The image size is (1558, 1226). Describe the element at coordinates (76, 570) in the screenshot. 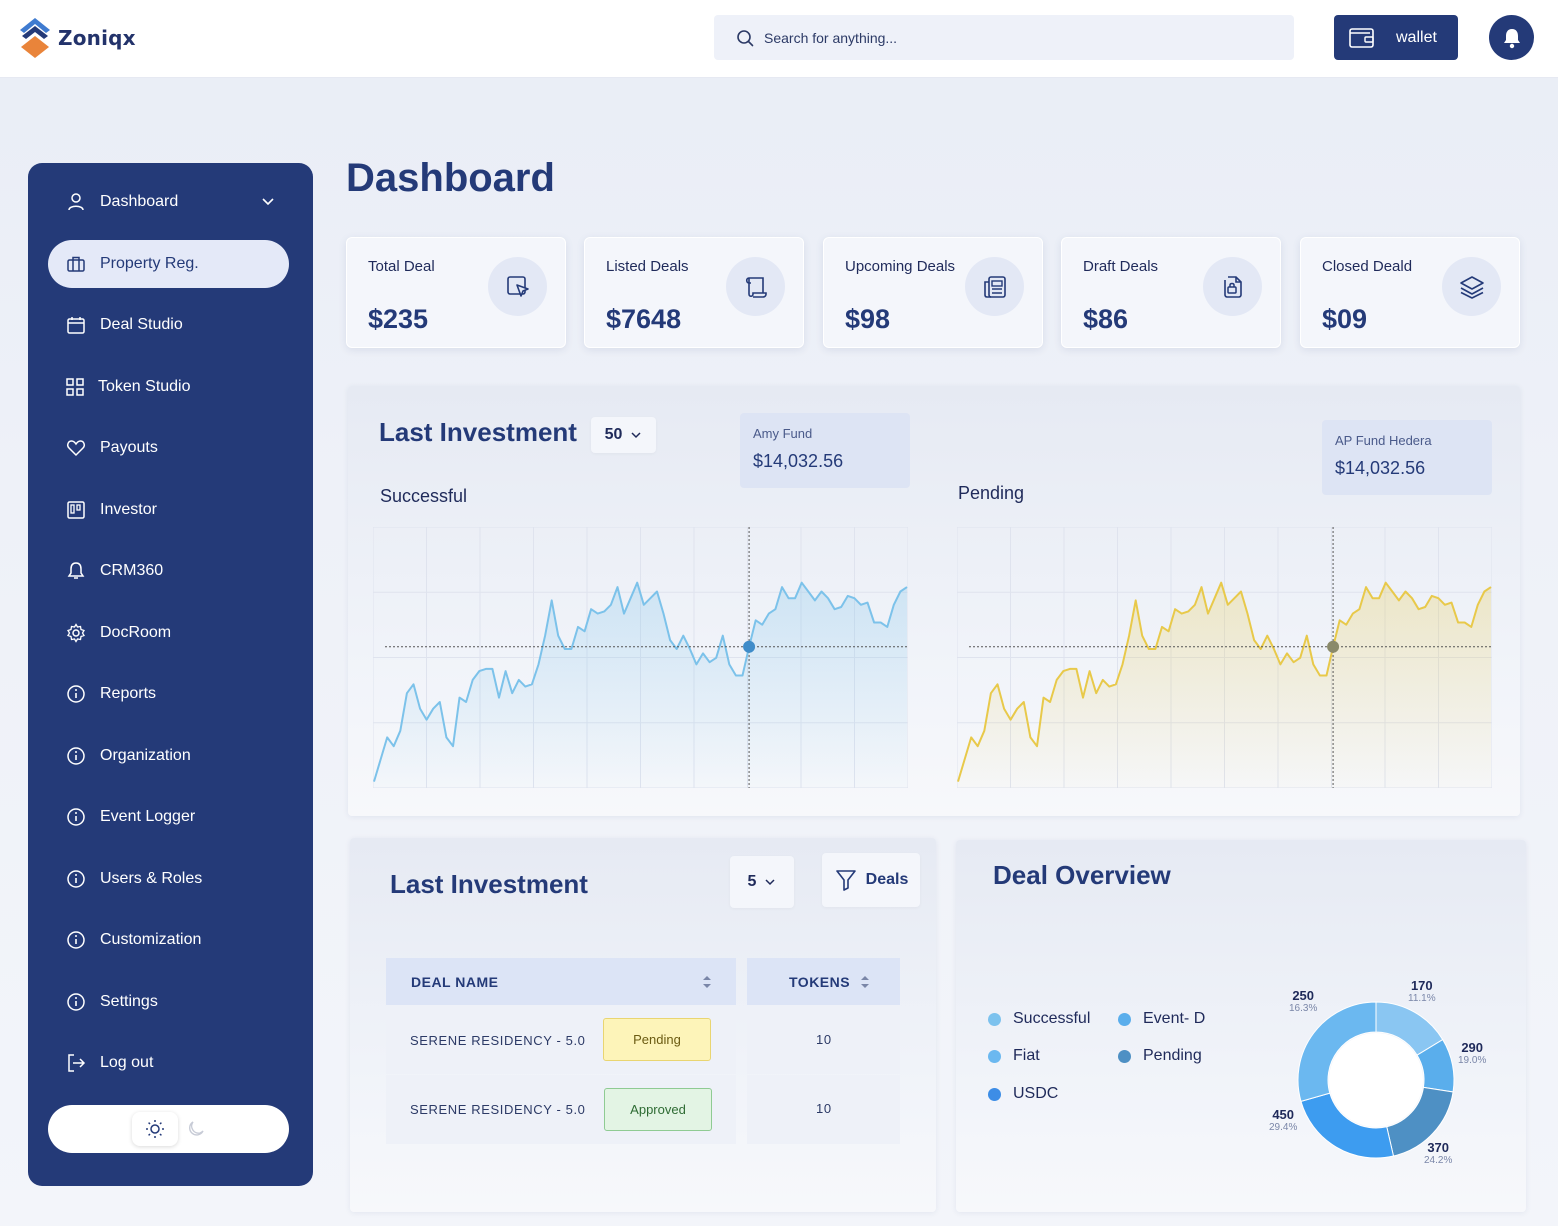

I see `bell-icon` at that location.